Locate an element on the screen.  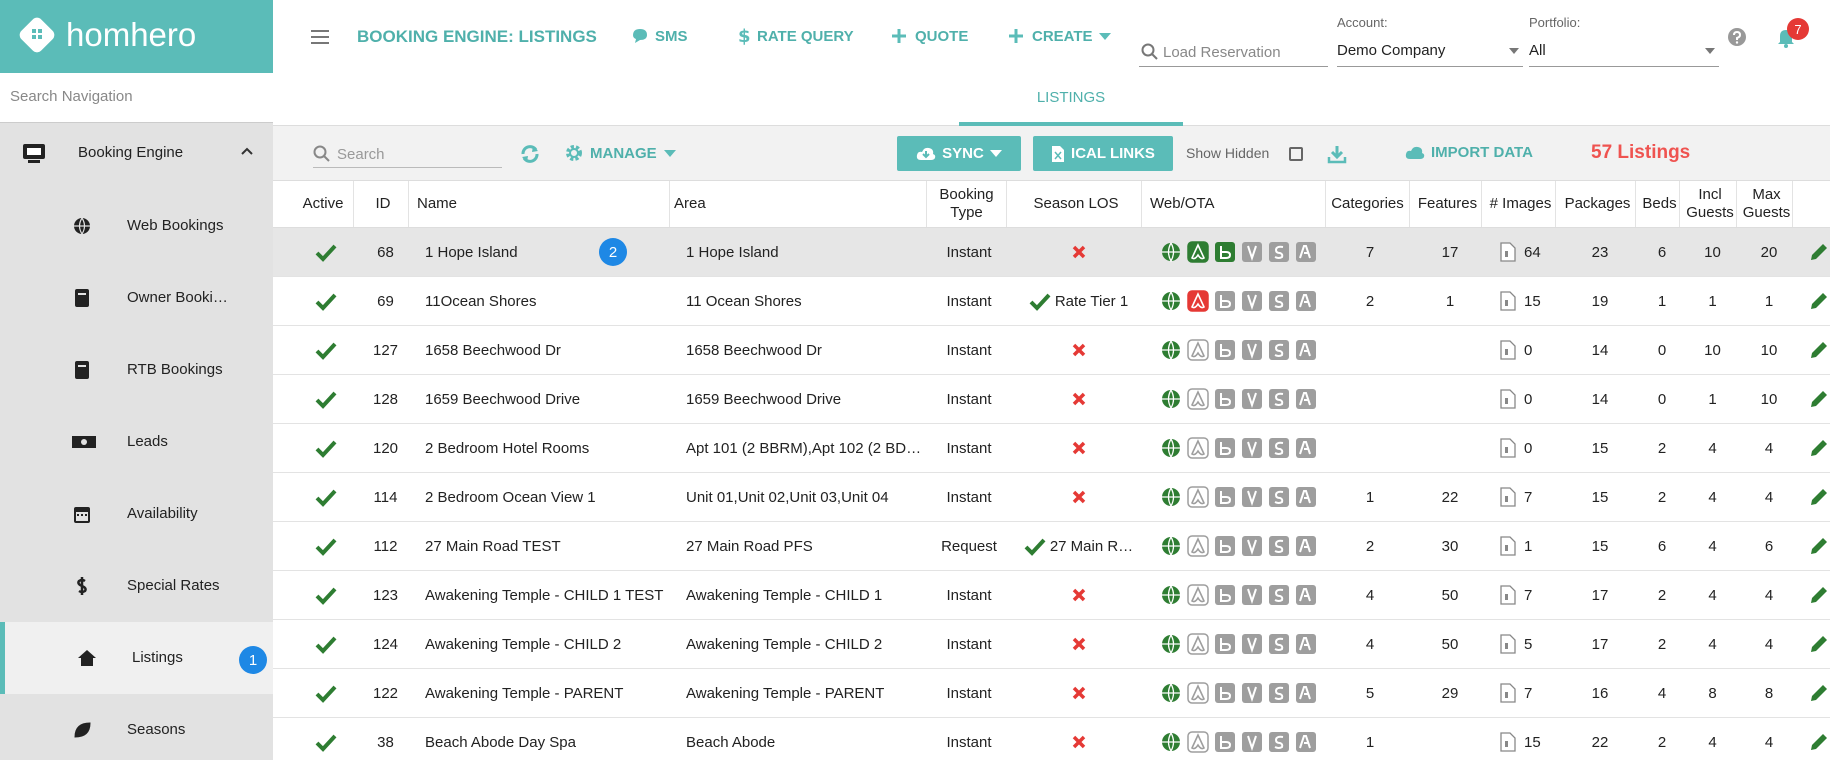
tab: LISTINGS is located at coordinates (1071, 99).